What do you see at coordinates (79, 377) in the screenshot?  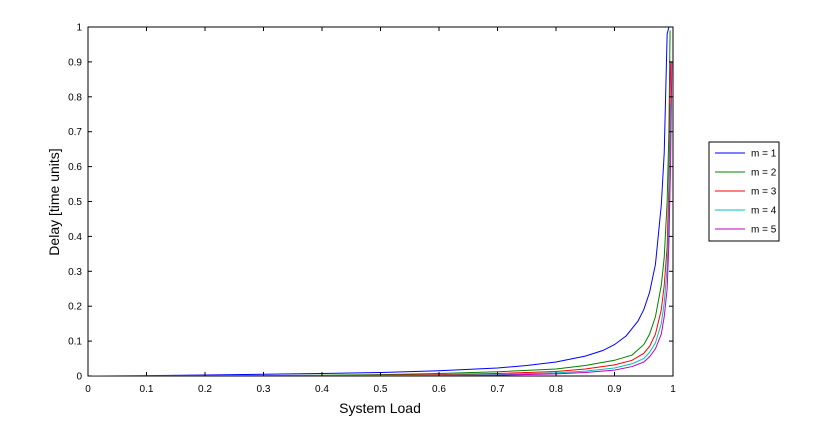 I see `y-tick-label: 0` at bounding box center [79, 377].